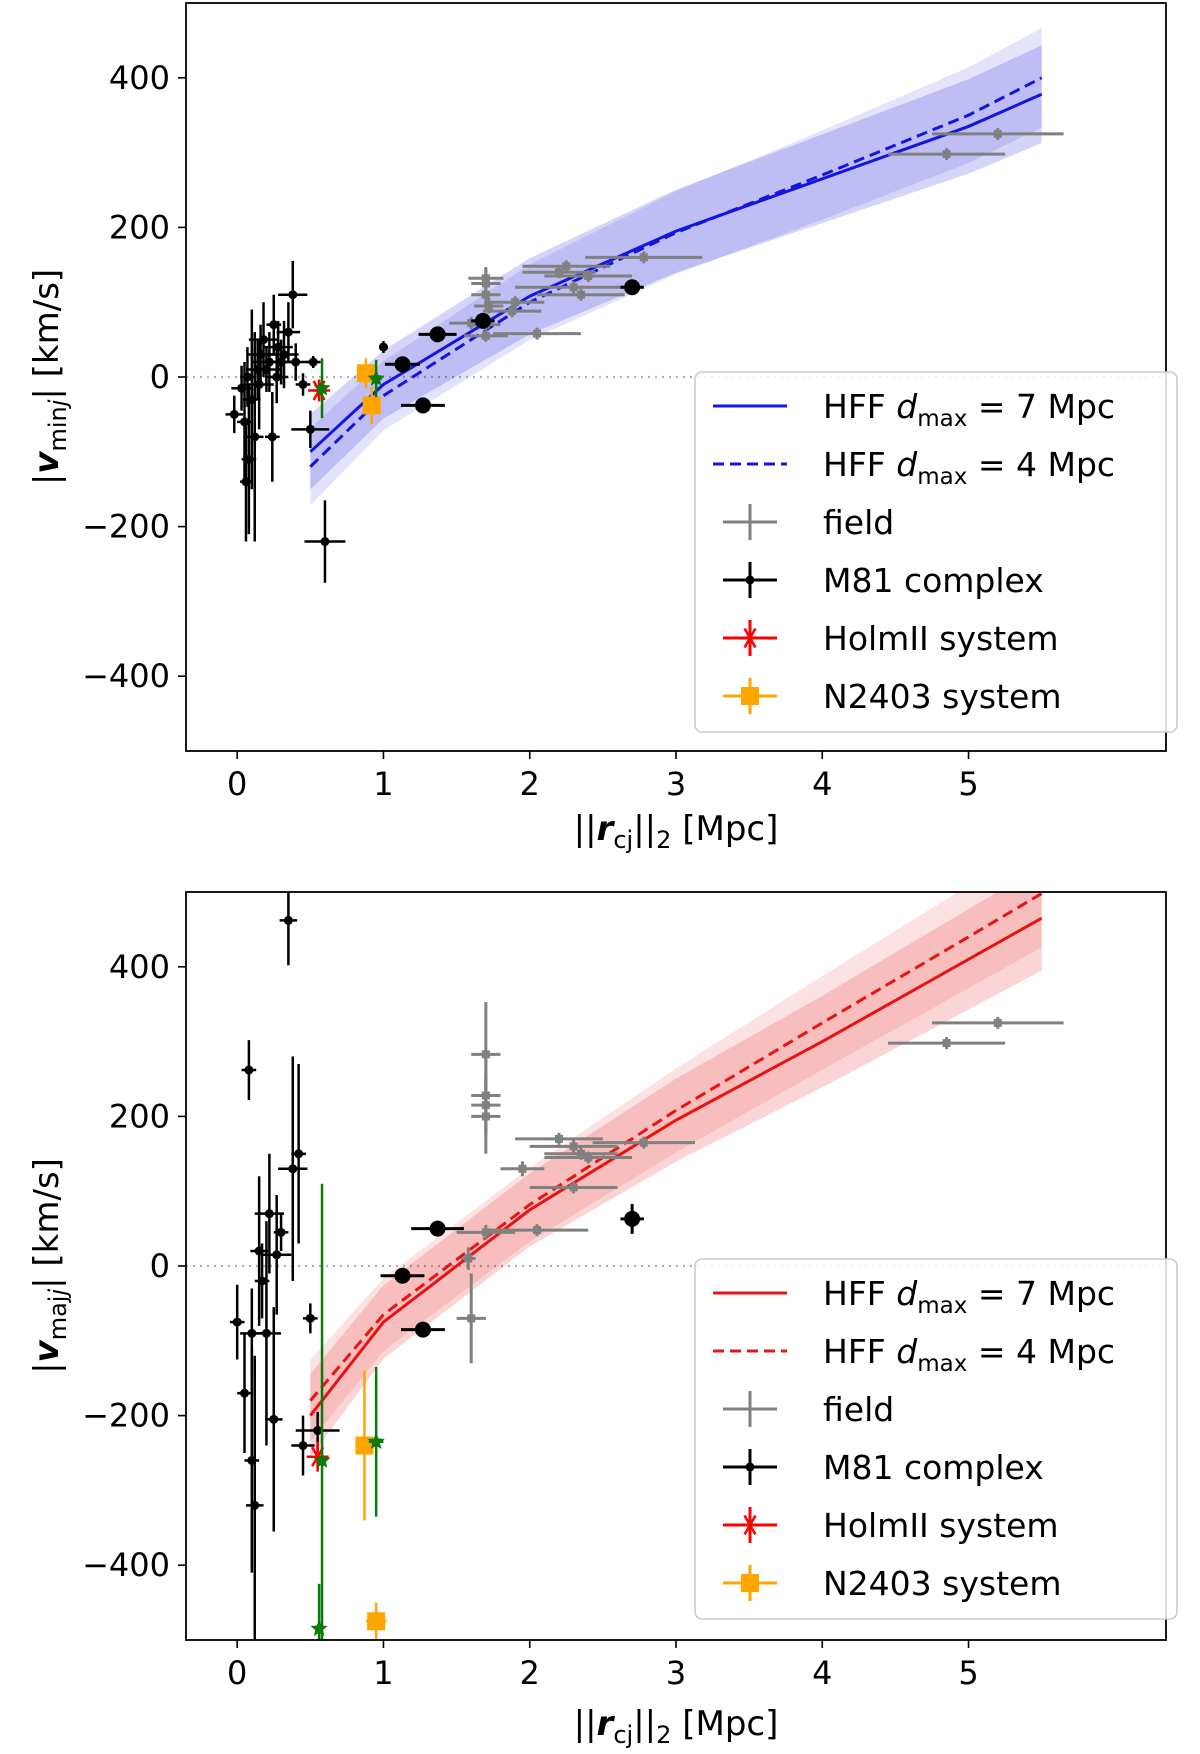 The height and width of the screenshot is (1754, 1200). I want to click on legend-entry: HFF dmax = 4 Mpc, so click(914, 467).